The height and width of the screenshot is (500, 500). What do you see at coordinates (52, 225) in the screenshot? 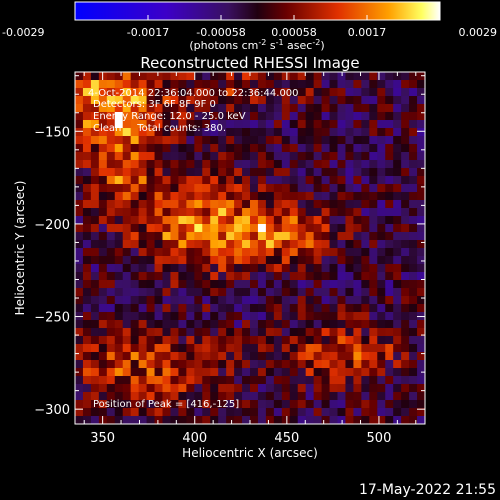
I see `y-tick-label: −200` at bounding box center [52, 225].